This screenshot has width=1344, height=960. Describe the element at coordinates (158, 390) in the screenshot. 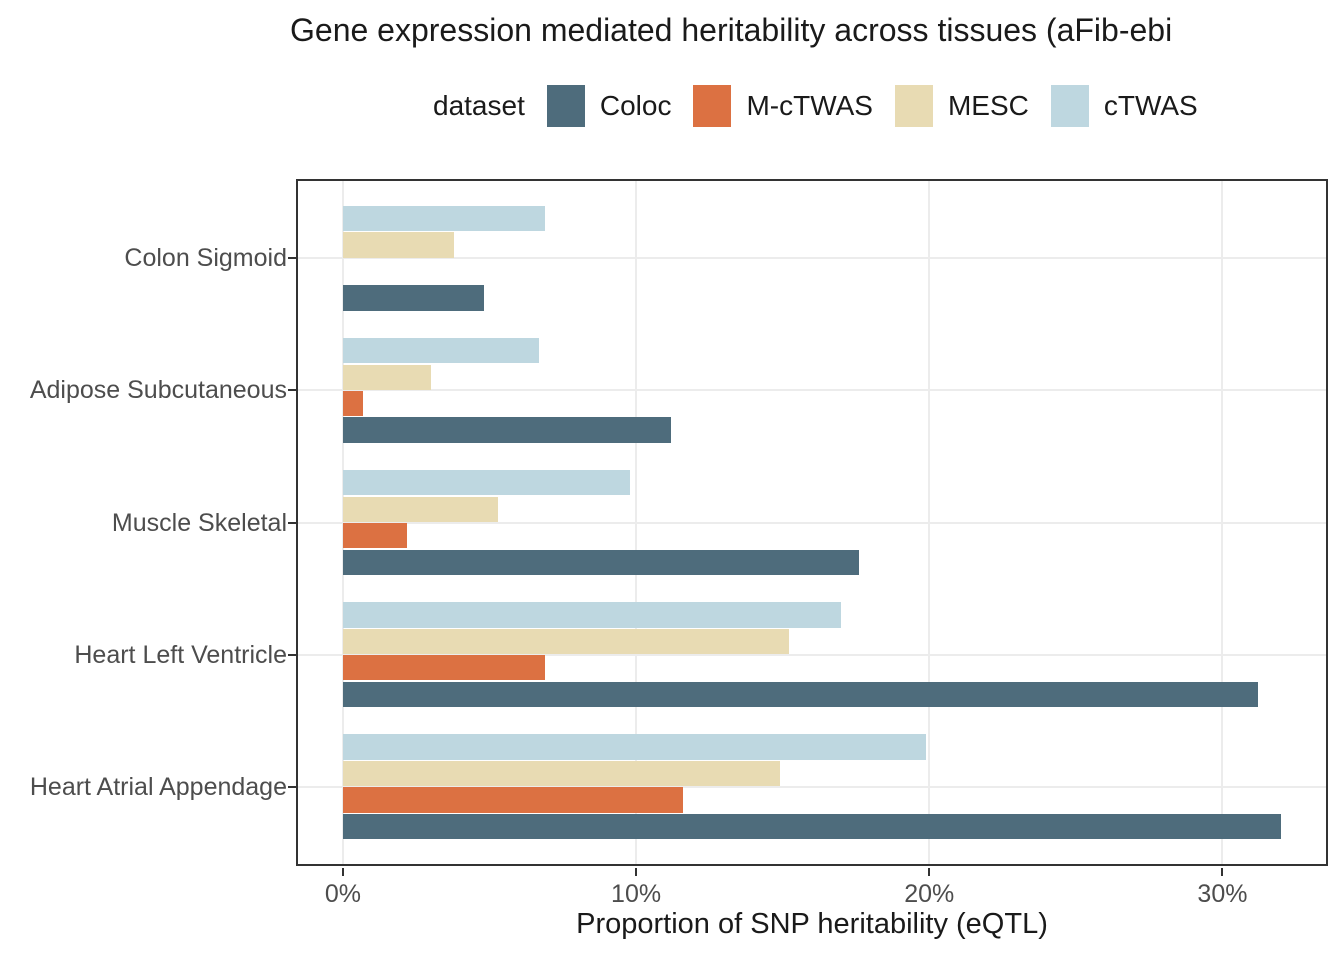

I see `y-axis-label: Adipose Subcutaneous` at that location.